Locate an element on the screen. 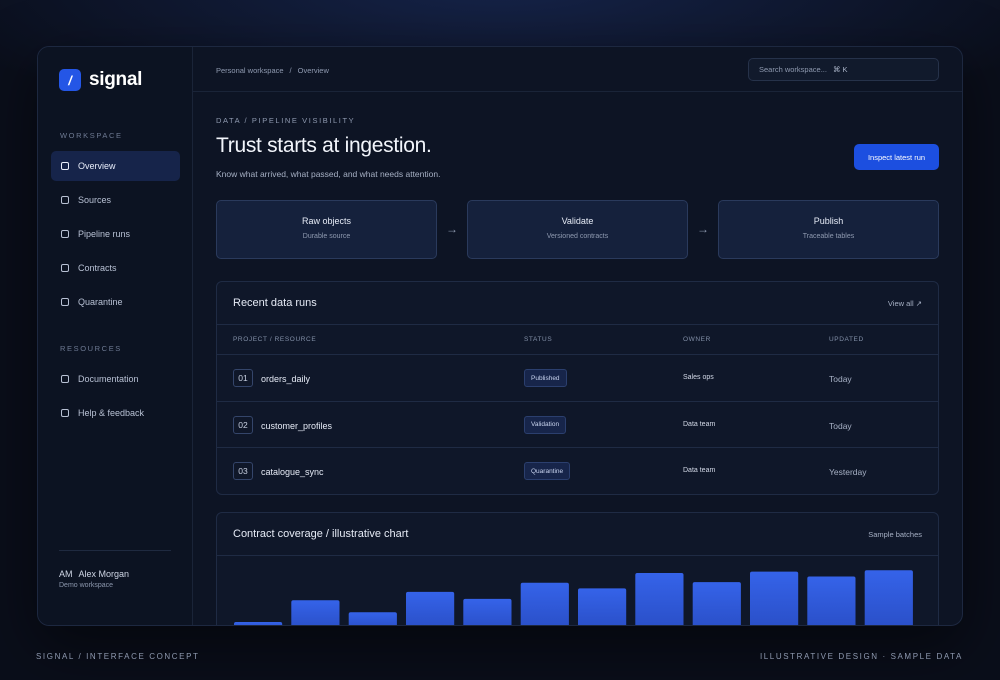 Image resolution: width=1000 pixels, height=680 pixels. sidebar-item-overview: Overview is located at coordinates (115, 166).